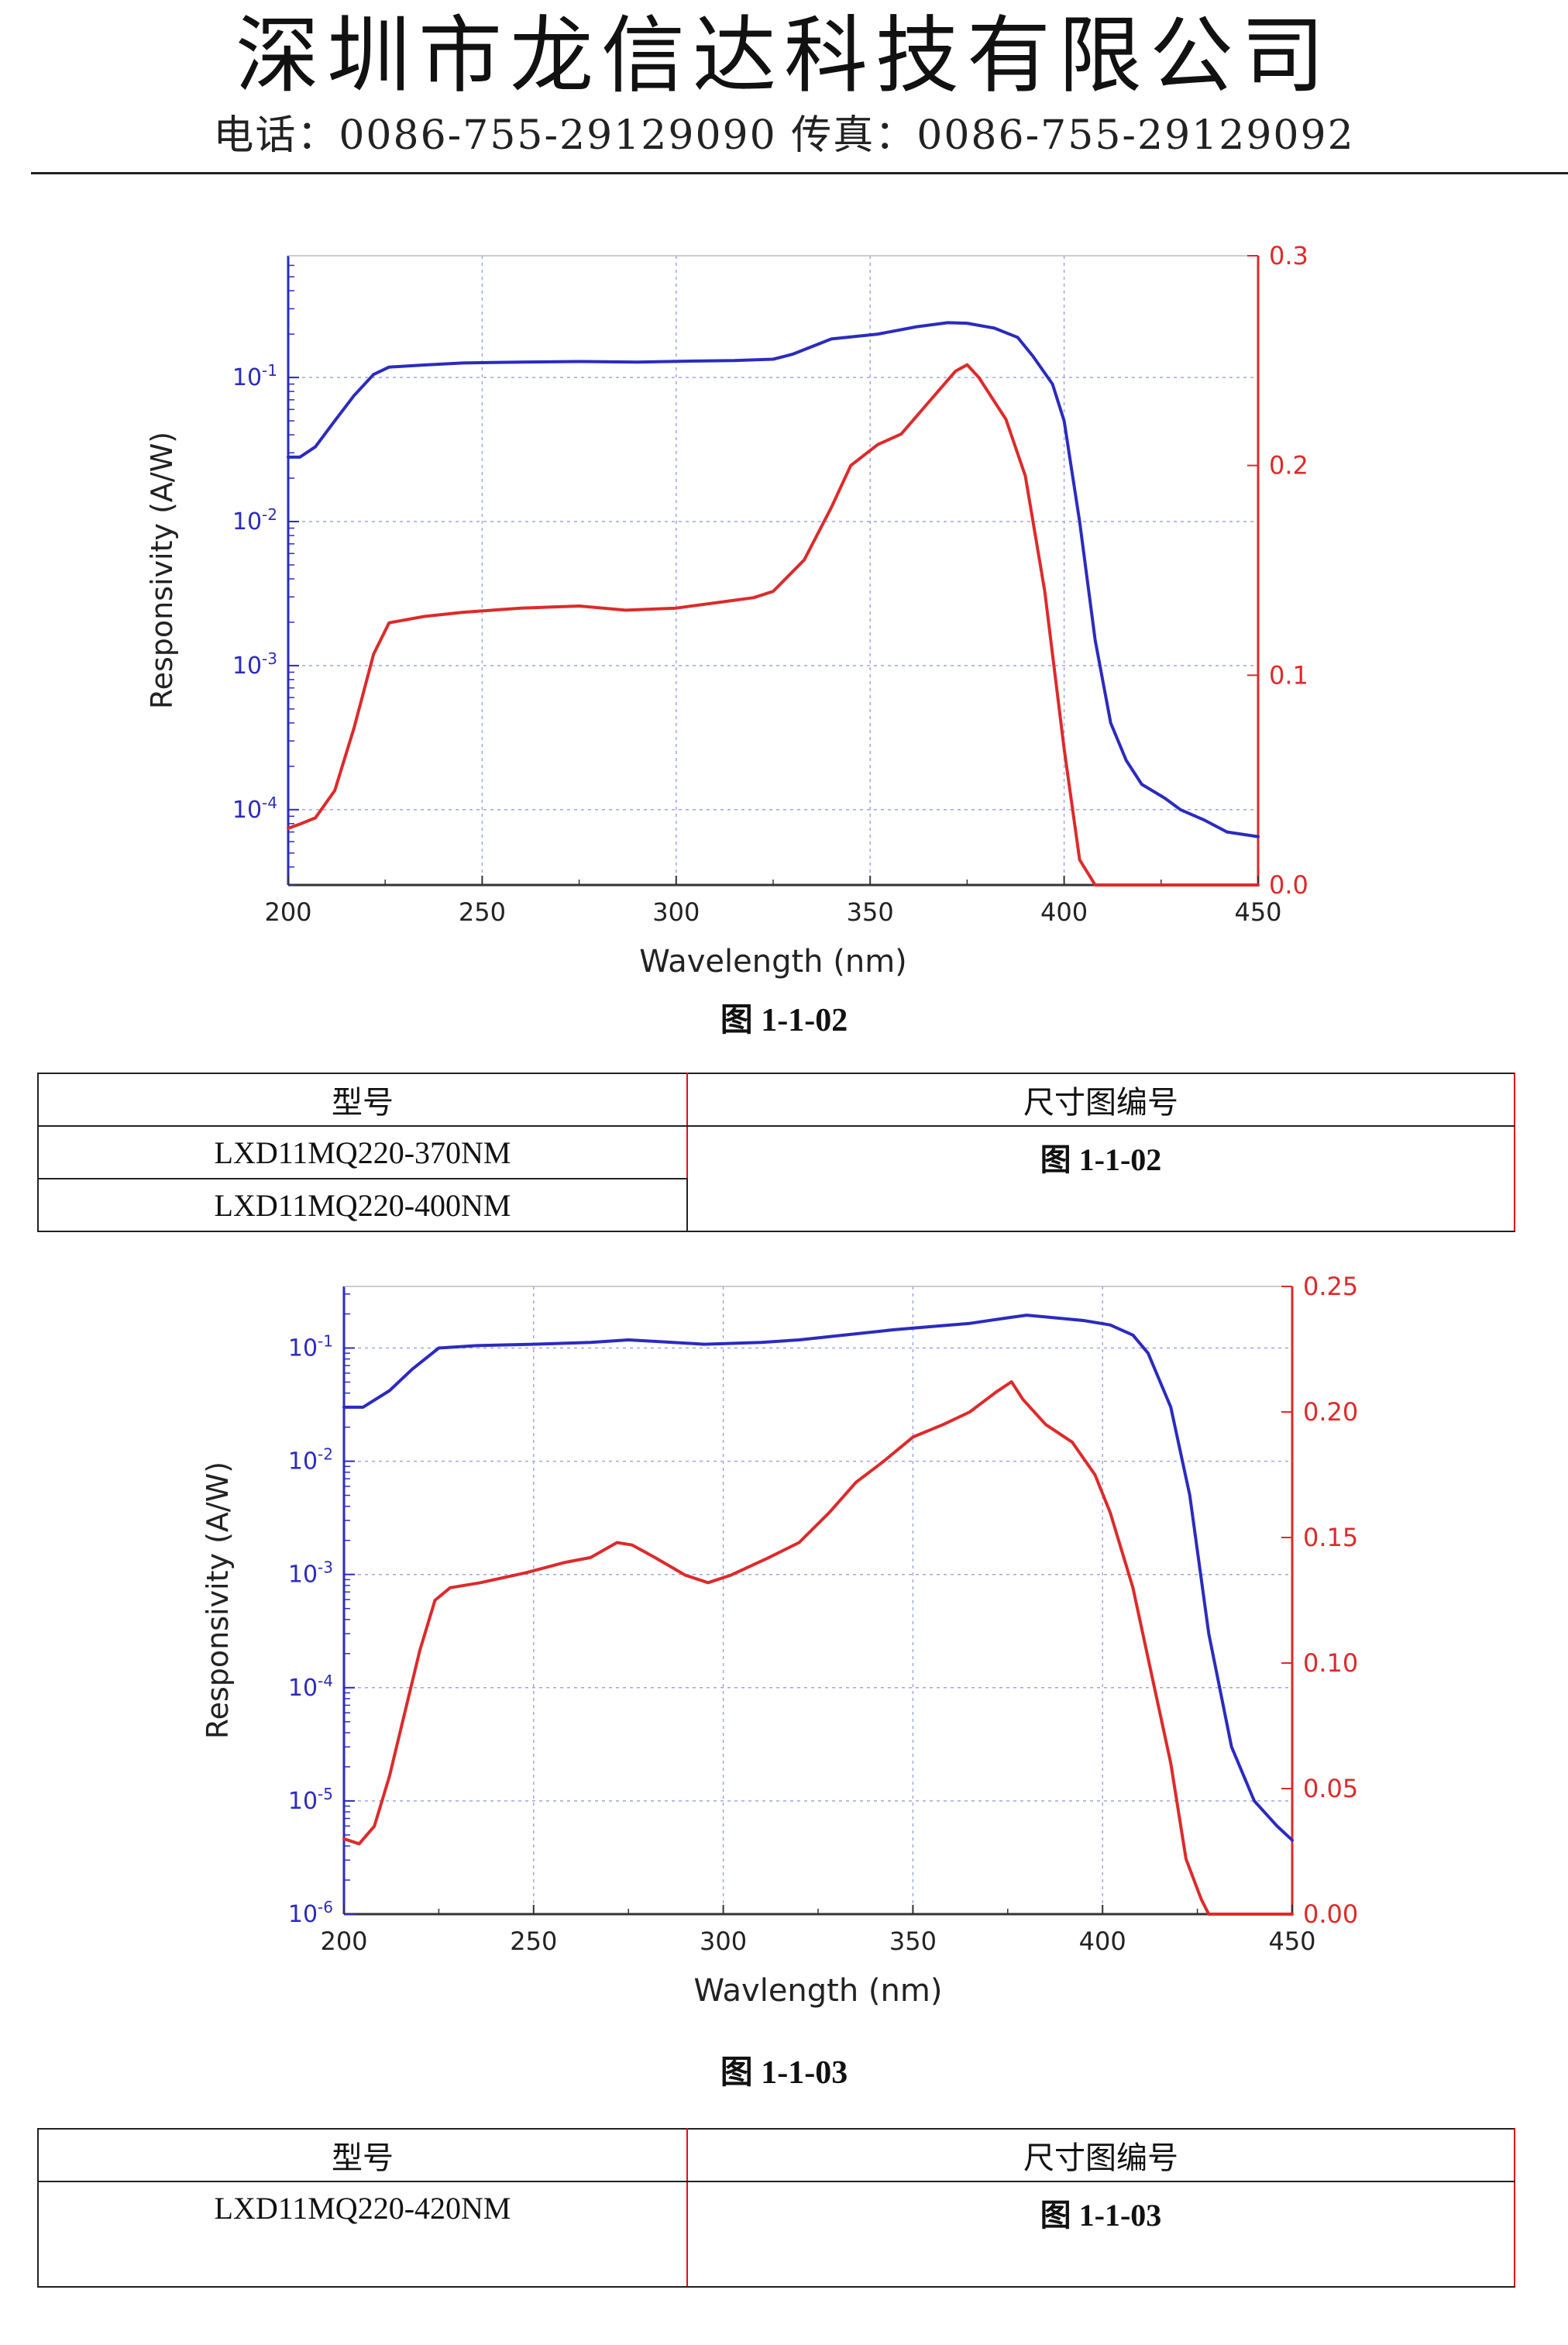 The image size is (1568, 2345). Describe the element at coordinates (776, 1205) in the screenshot. I see `table-row: LXD11MQ220-400NM` at that location.